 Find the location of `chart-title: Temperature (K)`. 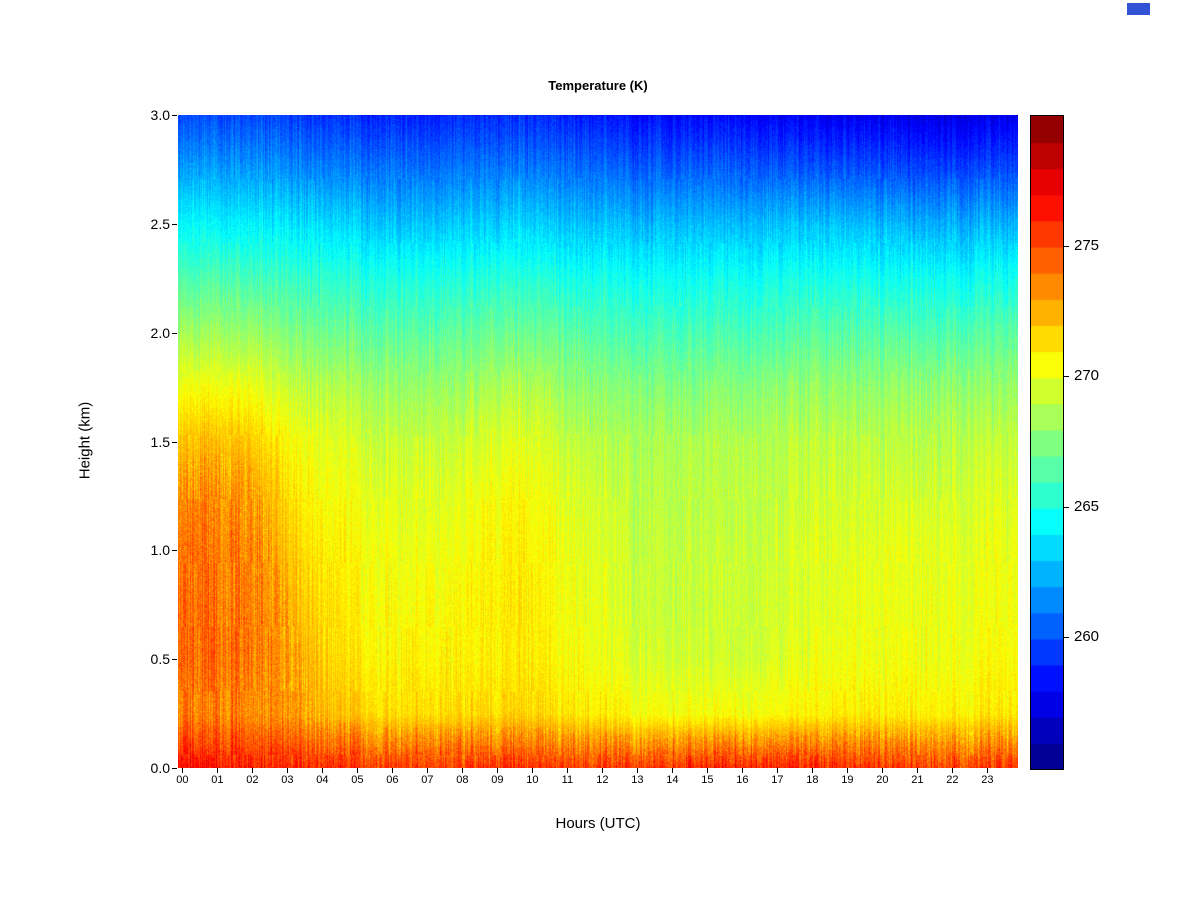

chart-title: Temperature (K) is located at coordinates (598, 85).